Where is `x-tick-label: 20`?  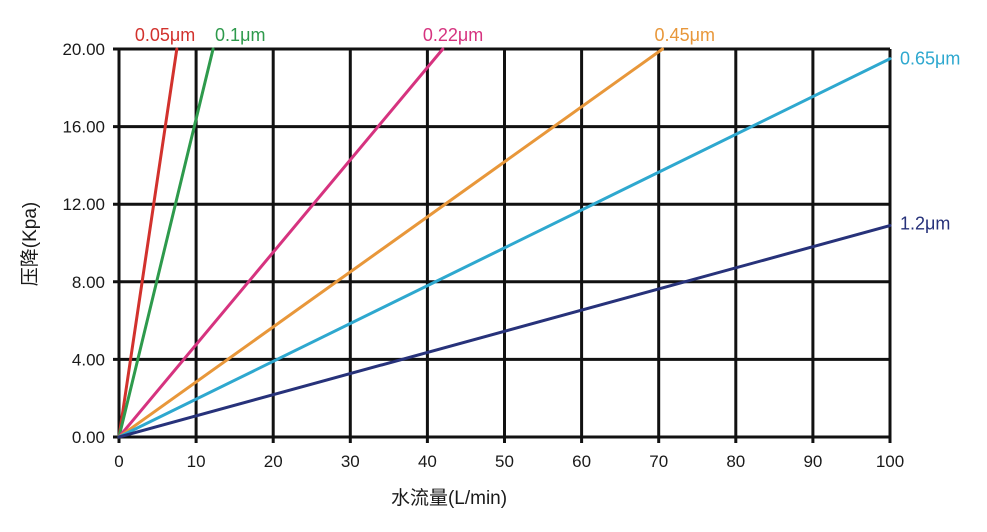
x-tick-label: 20 is located at coordinates (273, 461).